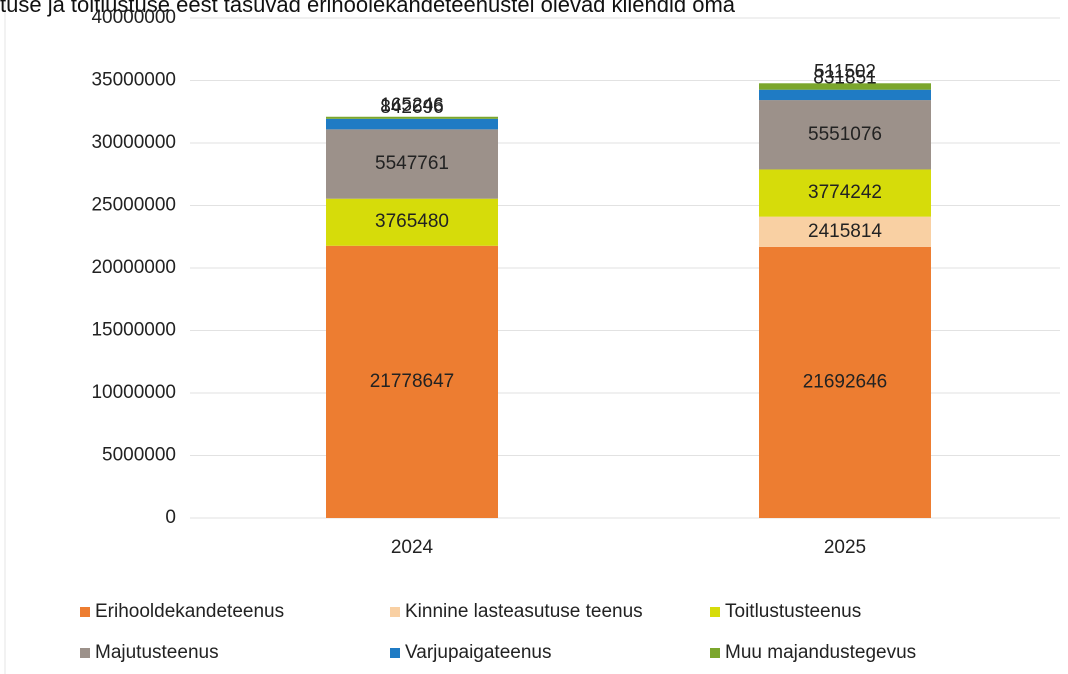  What do you see at coordinates (157, 652) in the screenshot?
I see `legend-label: Majutusteenus` at bounding box center [157, 652].